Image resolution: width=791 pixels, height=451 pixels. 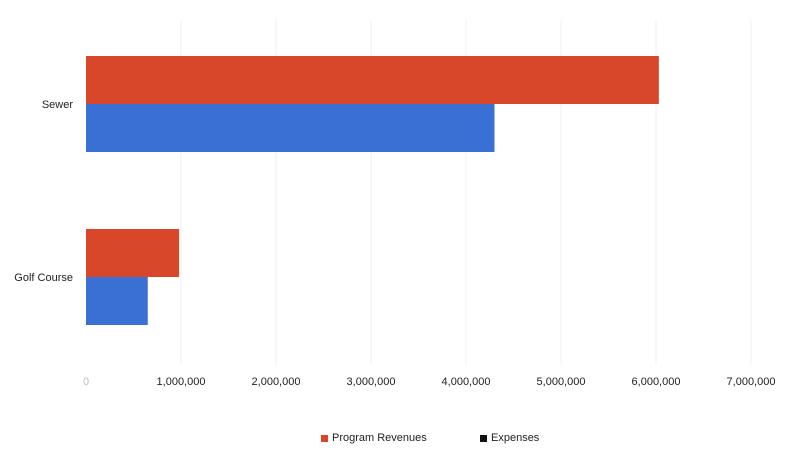 I want to click on category-labels: Sewer Golf Course, so click(x=43, y=191).